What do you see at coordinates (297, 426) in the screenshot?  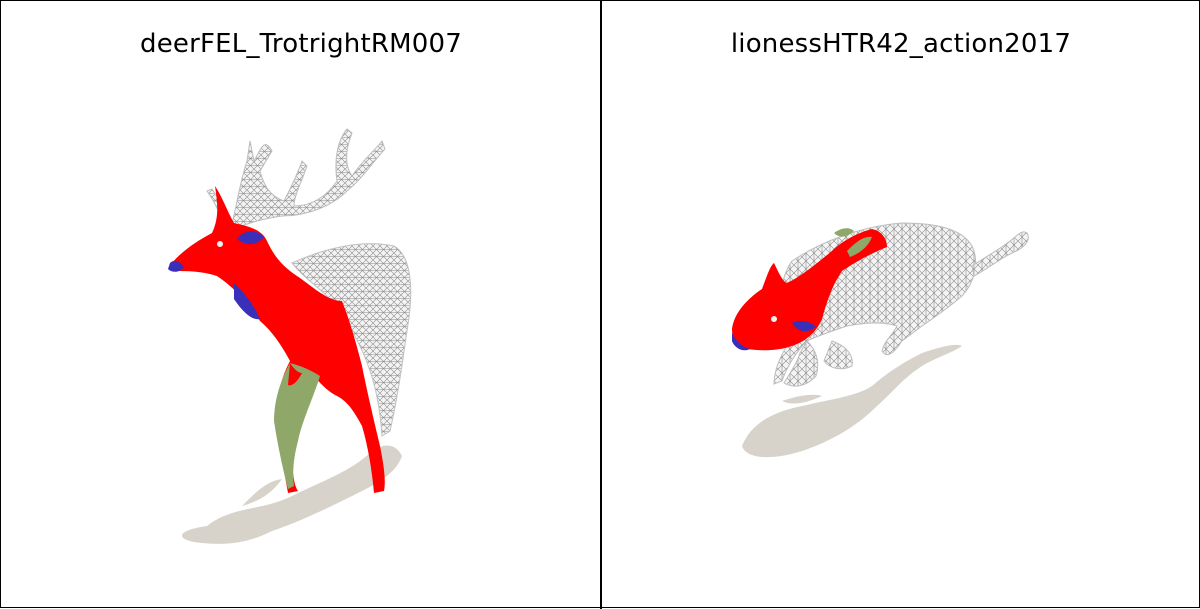 I see `deer-segment-green` at bounding box center [297, 426].